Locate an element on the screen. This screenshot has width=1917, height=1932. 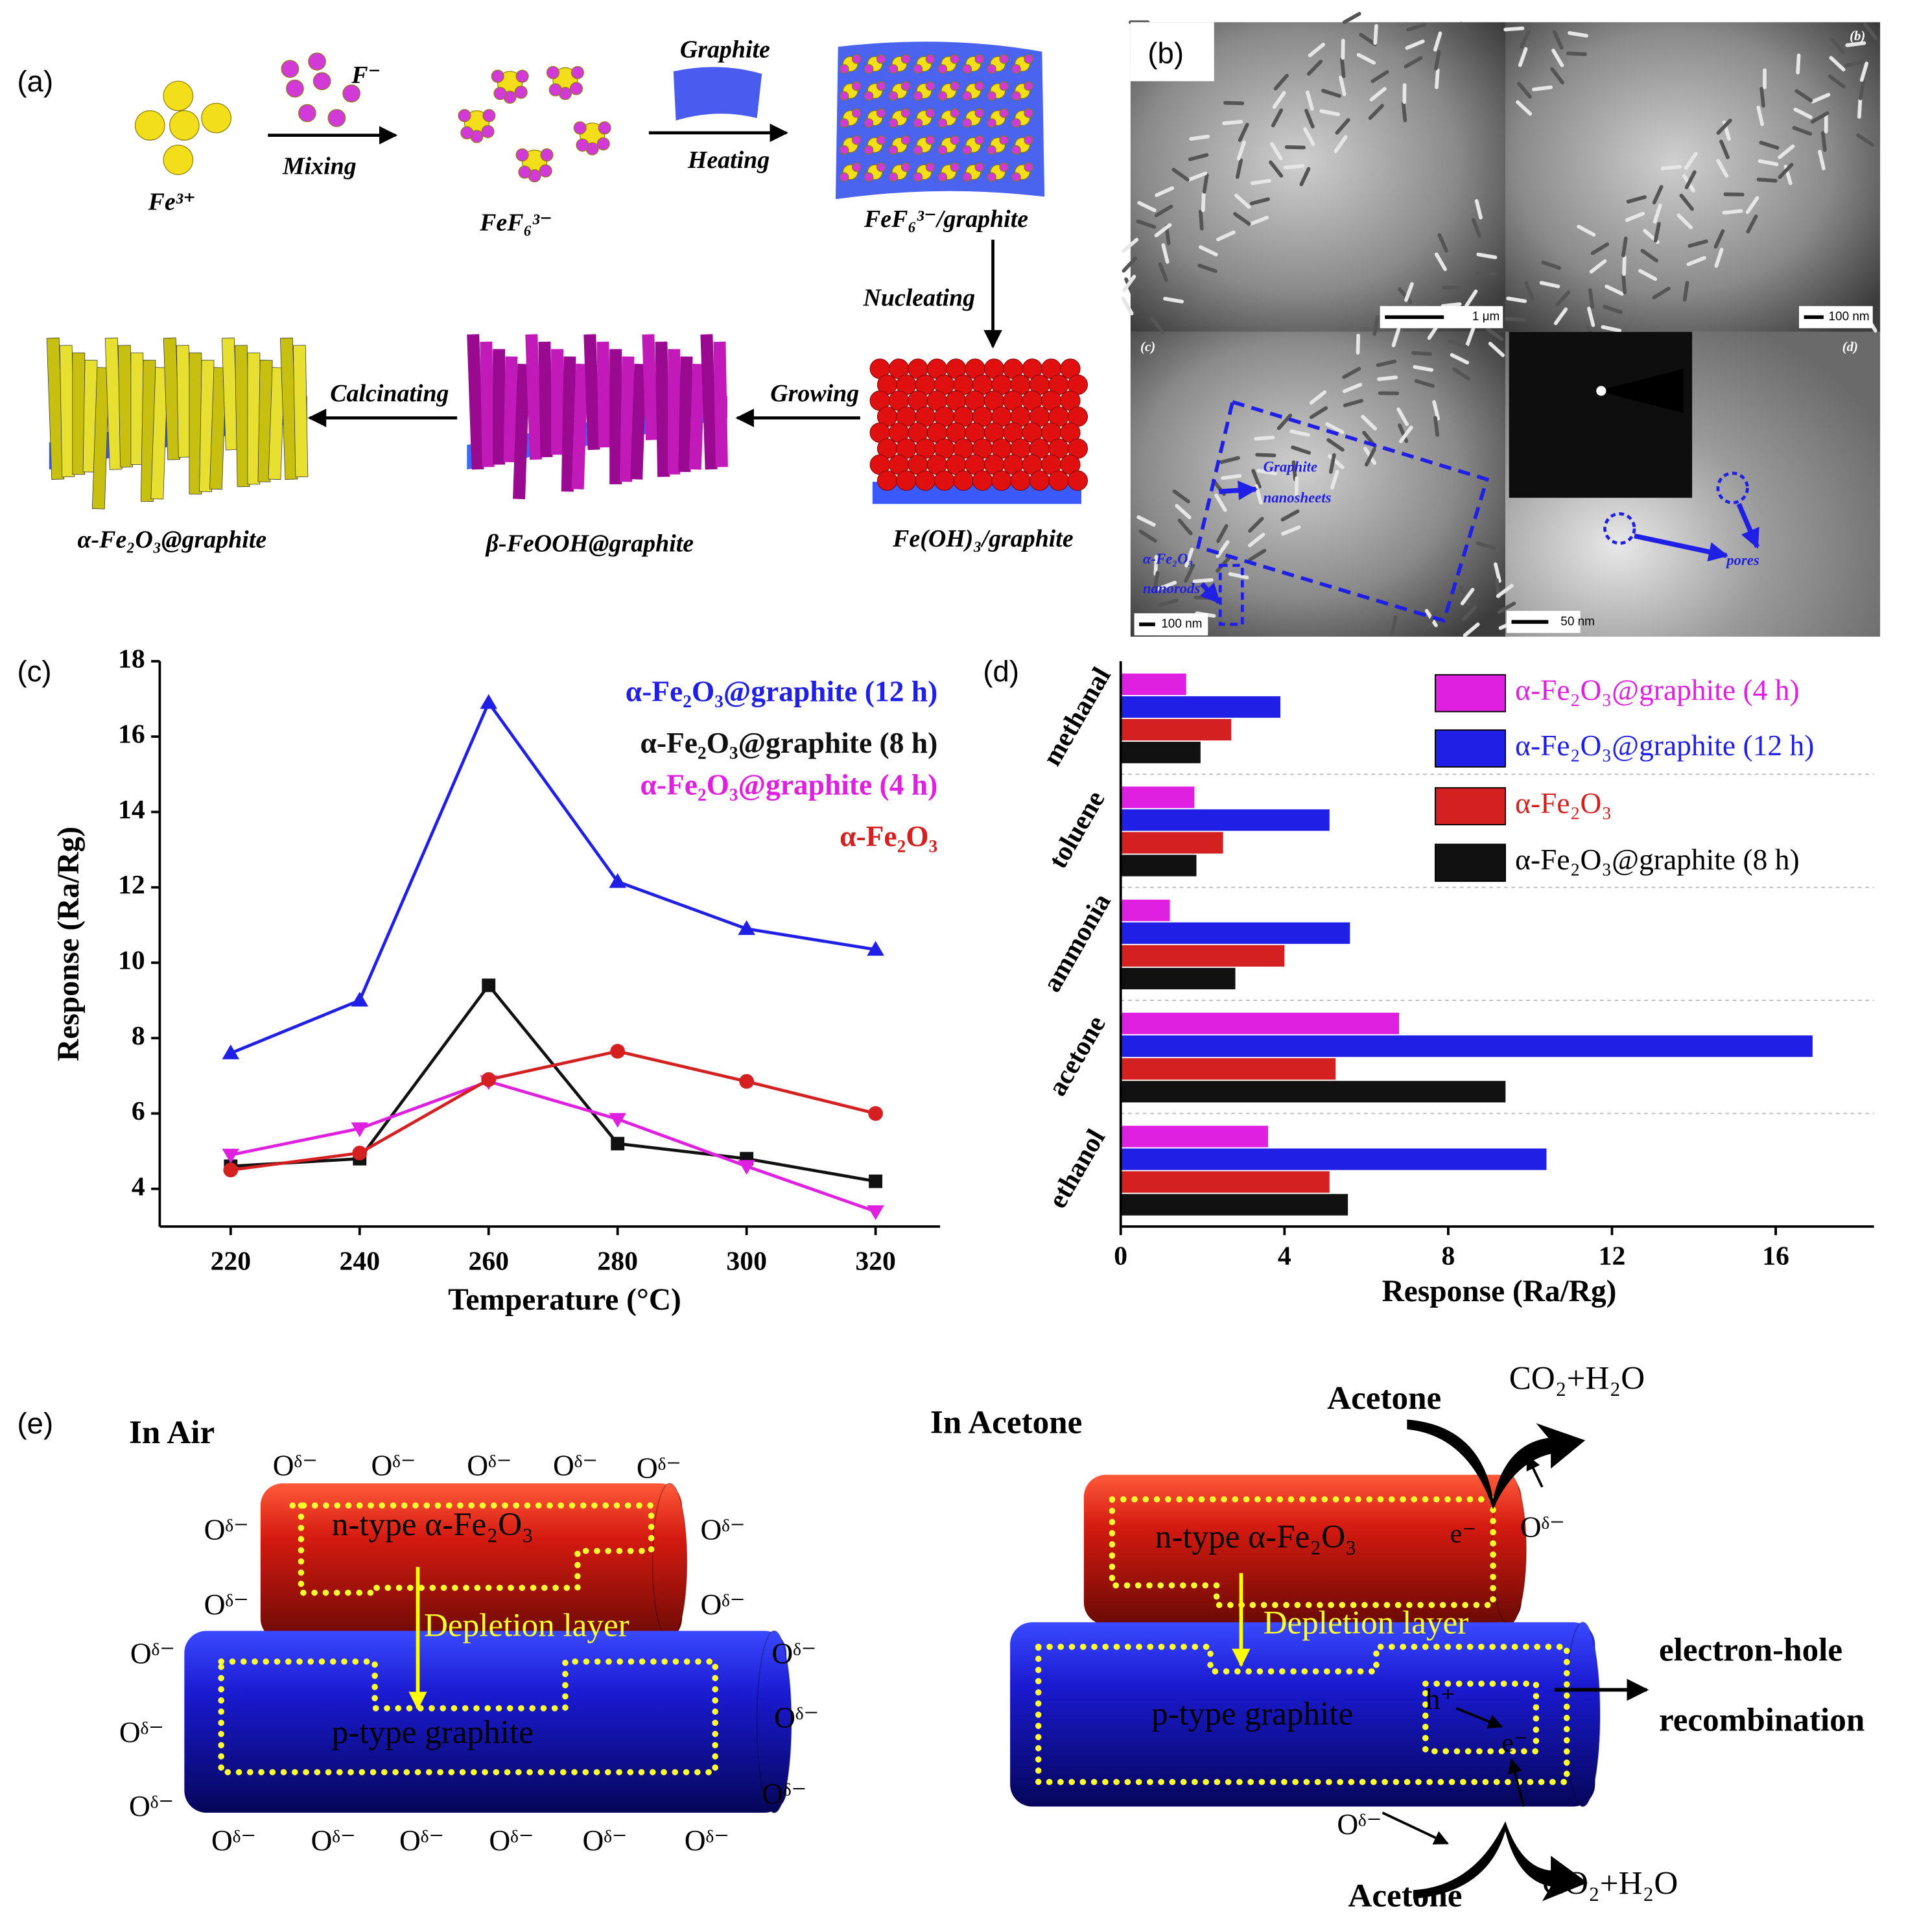
y-tick-label: 16 is located at coordinates (131, 734).